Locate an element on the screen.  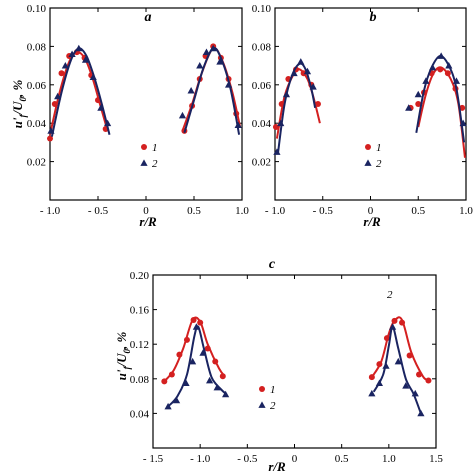
series-annotation: 2 is located at coordinates (390, 295).